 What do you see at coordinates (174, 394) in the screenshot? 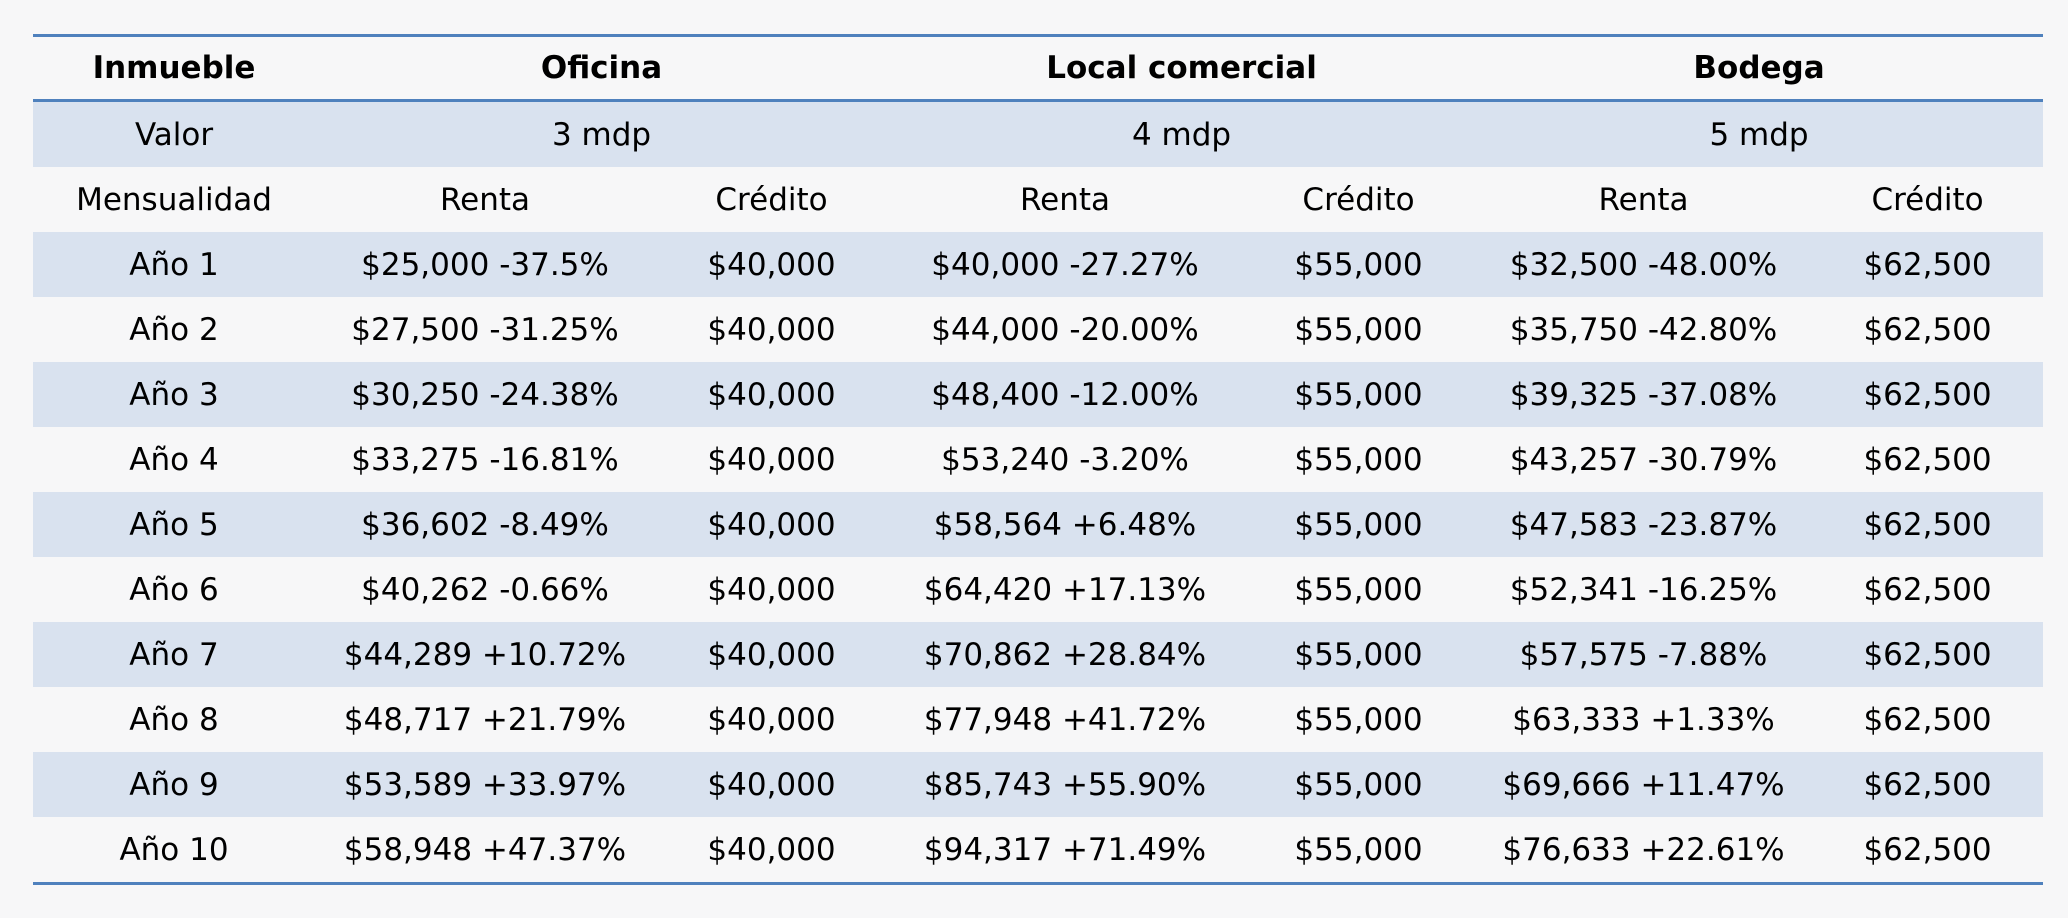
I see `row-year: Año 3` at bounding box center [174, 394].